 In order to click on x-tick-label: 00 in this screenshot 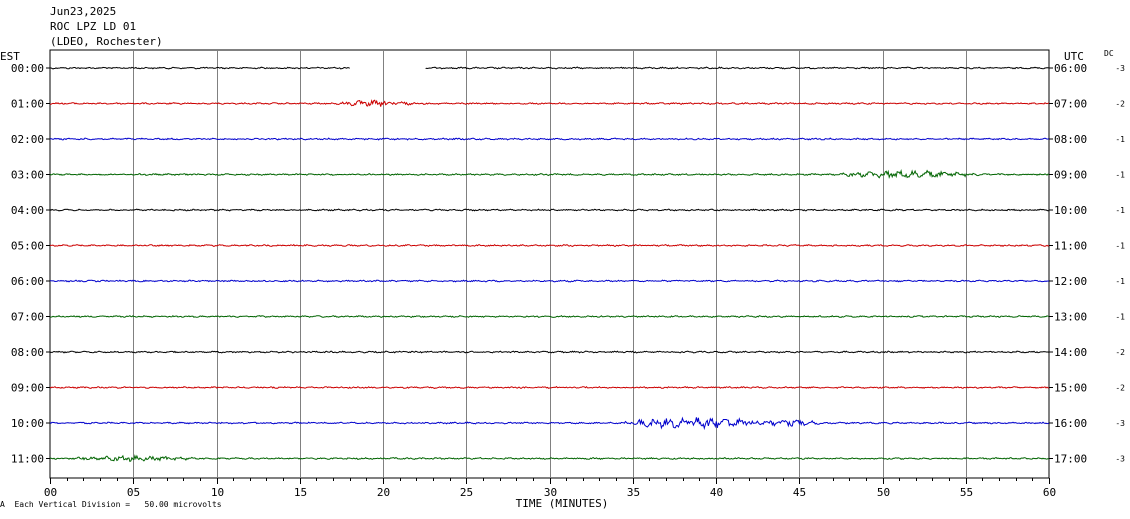, I will do `click(50, 492)`.